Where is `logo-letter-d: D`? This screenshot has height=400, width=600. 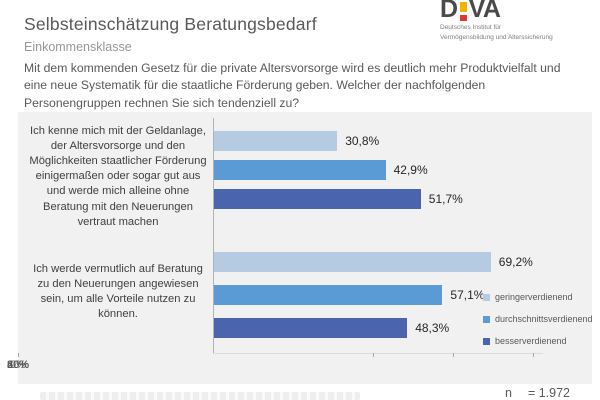
logo-letter-d: D is located at coordinates (449, 11).